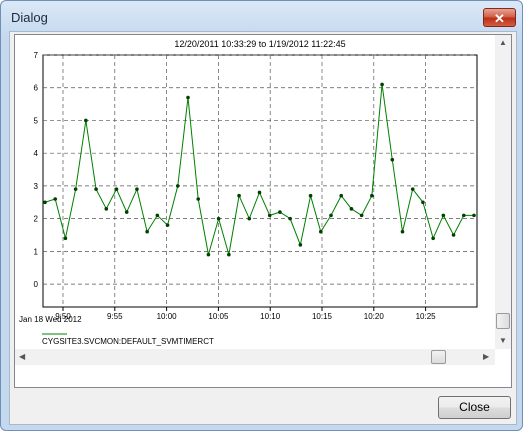 The image size is (523, 431). Describe the element at coordinates (115, 316) in the screenshot. I see `x-tick-label: 9:55` at that location.